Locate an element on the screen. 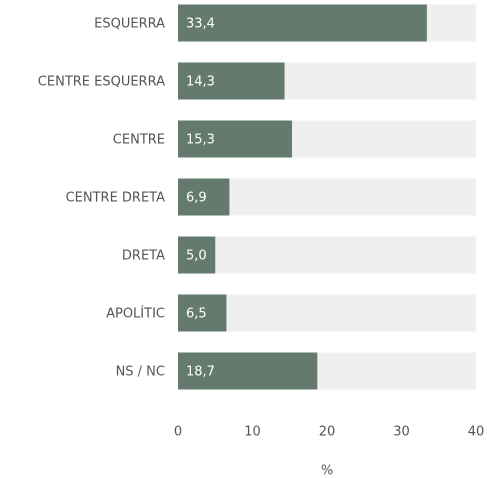  category-label: APOLÍTIC is located at coordinates (135, 314).